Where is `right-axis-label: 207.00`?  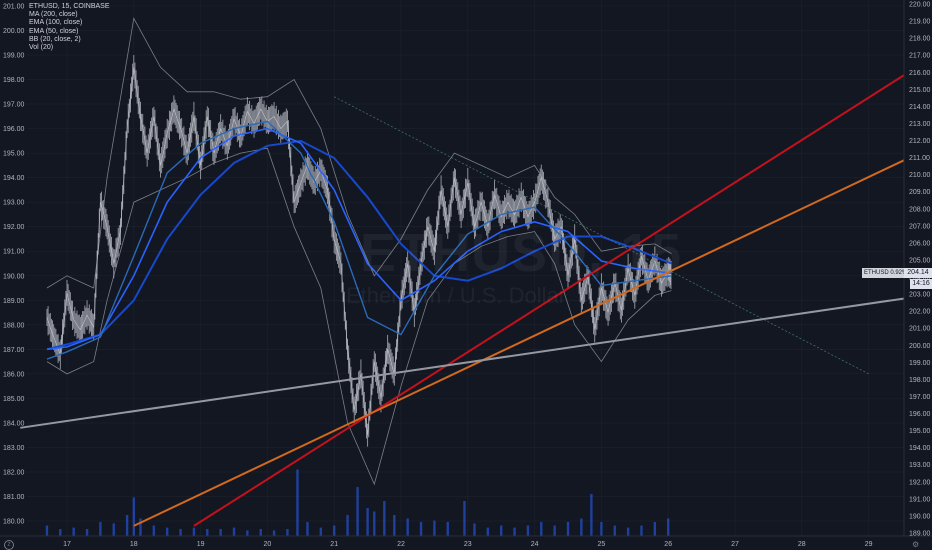
right-axis-label: 207.00 is located at coordinates (920, 226).